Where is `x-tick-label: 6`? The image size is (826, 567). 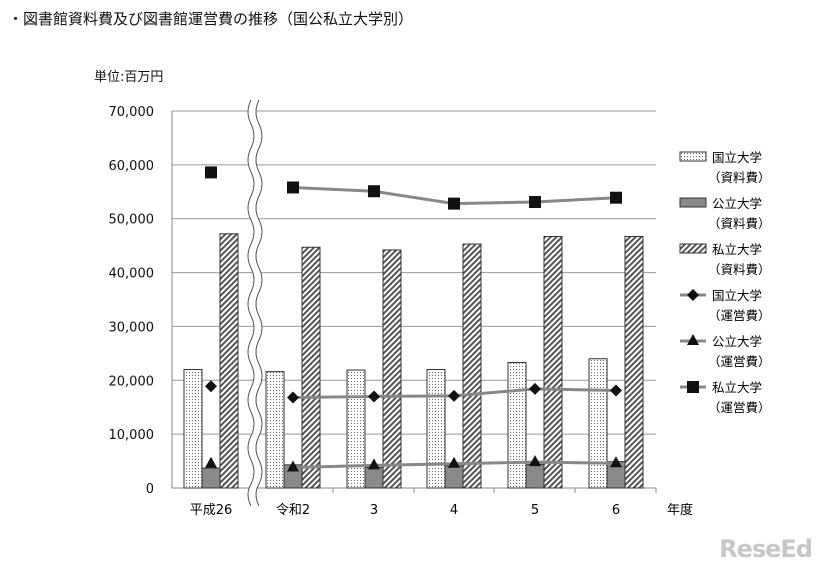 x-tick-label: 6 is located at coordinates (616, 510).